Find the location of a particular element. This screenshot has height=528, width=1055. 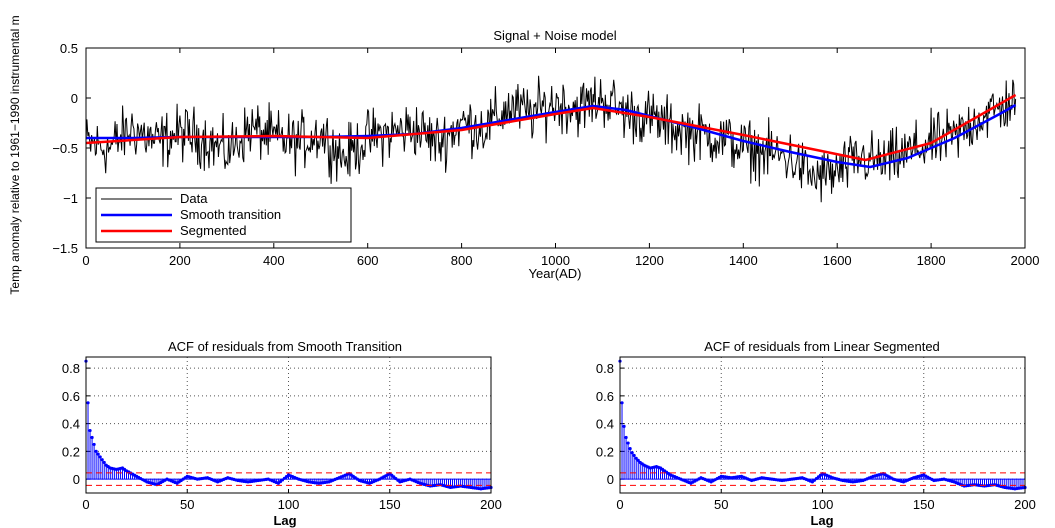

acf-smooth-ytick-label: 0 is located at coordinates (76, 479).